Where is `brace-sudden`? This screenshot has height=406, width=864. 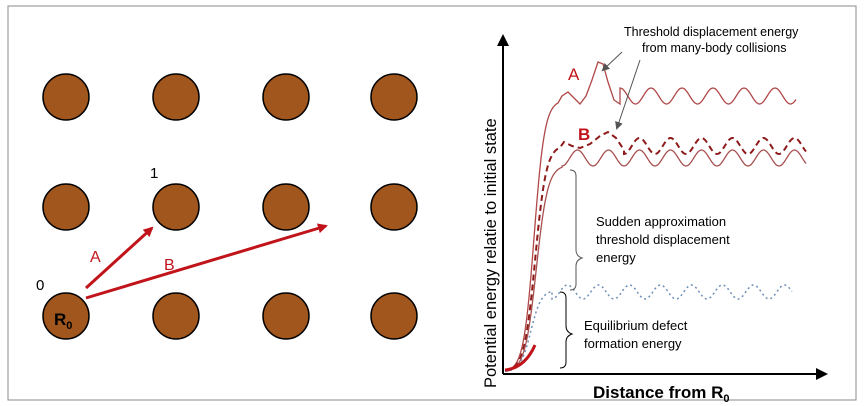
brace-sudden is located at coordinates (576, 230).